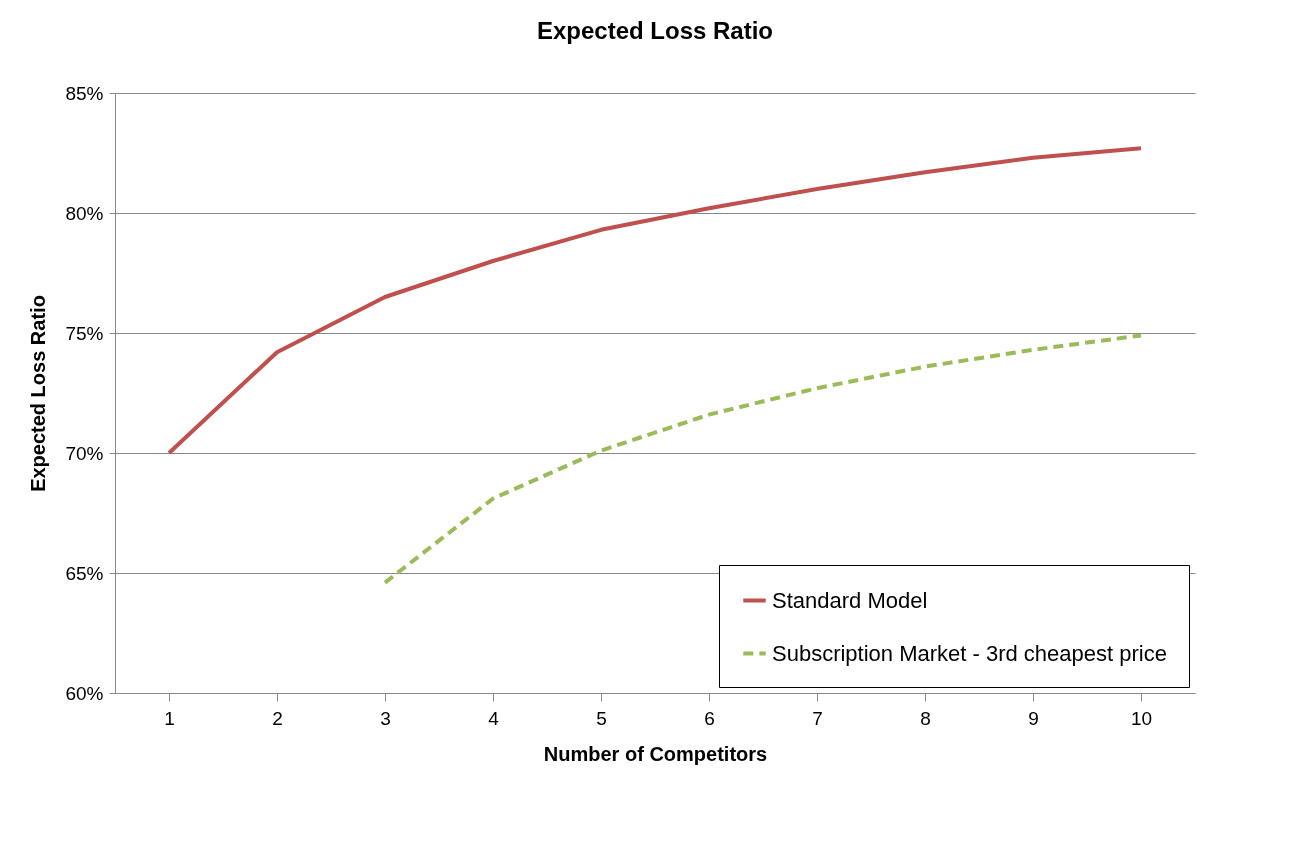 This screenshot has height=862, width=1302. Describe the element at coordinates (84, 693) in the screenshot. I see `y-tick-label: 60%` at that location.